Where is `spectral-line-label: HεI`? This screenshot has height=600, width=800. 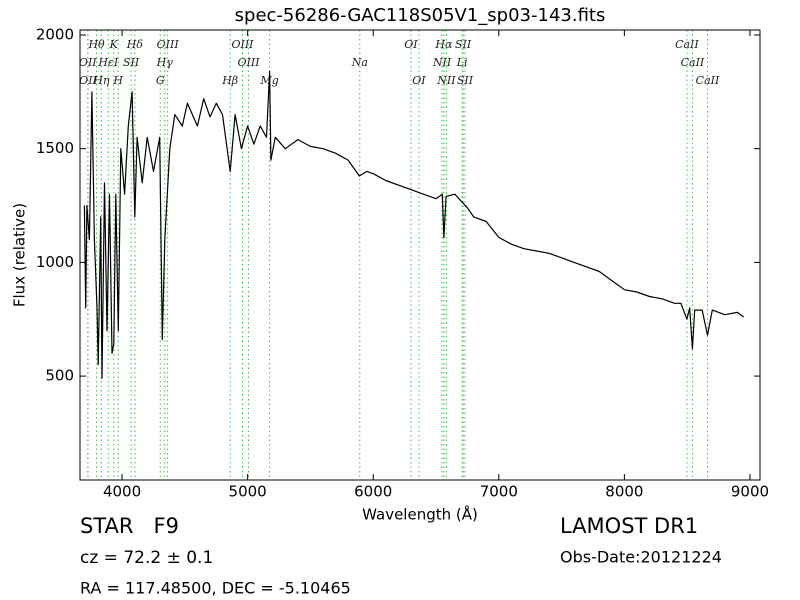 spectral-line-label: HεI is located at coordinates (107, 62).